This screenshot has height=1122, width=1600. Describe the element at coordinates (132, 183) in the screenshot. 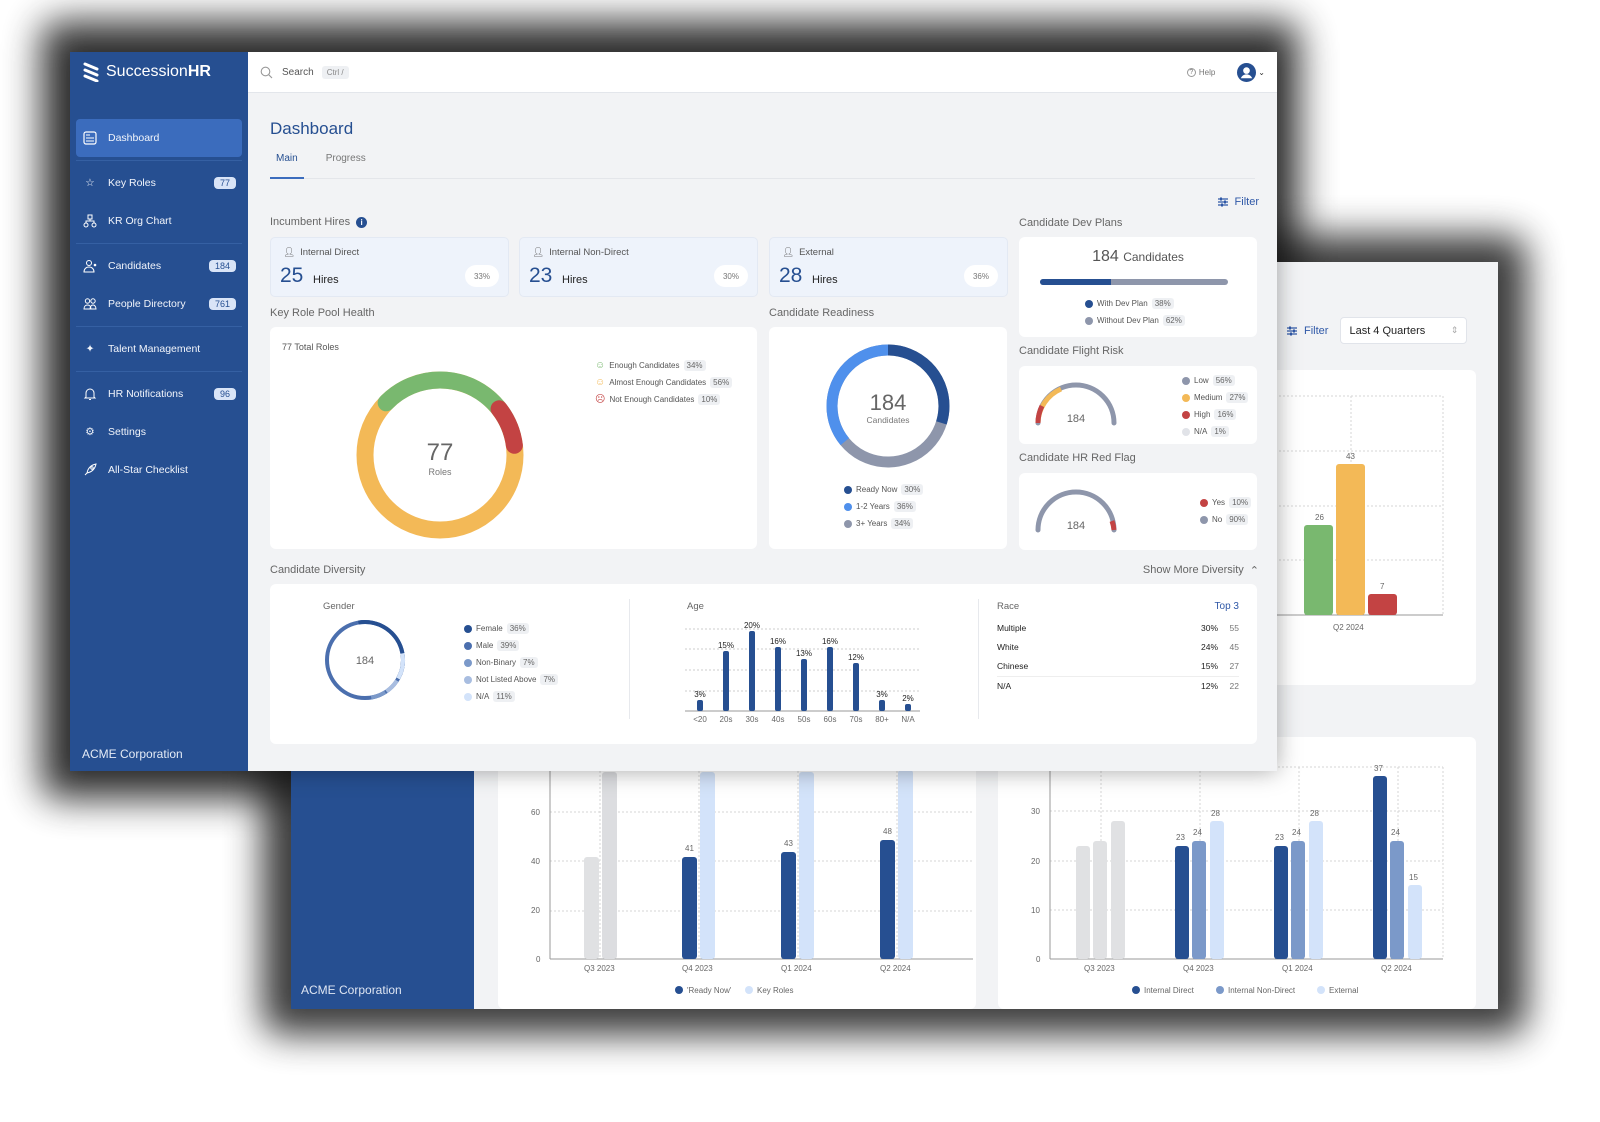

I see `sidebar-item-label: Key Roles` at that location.